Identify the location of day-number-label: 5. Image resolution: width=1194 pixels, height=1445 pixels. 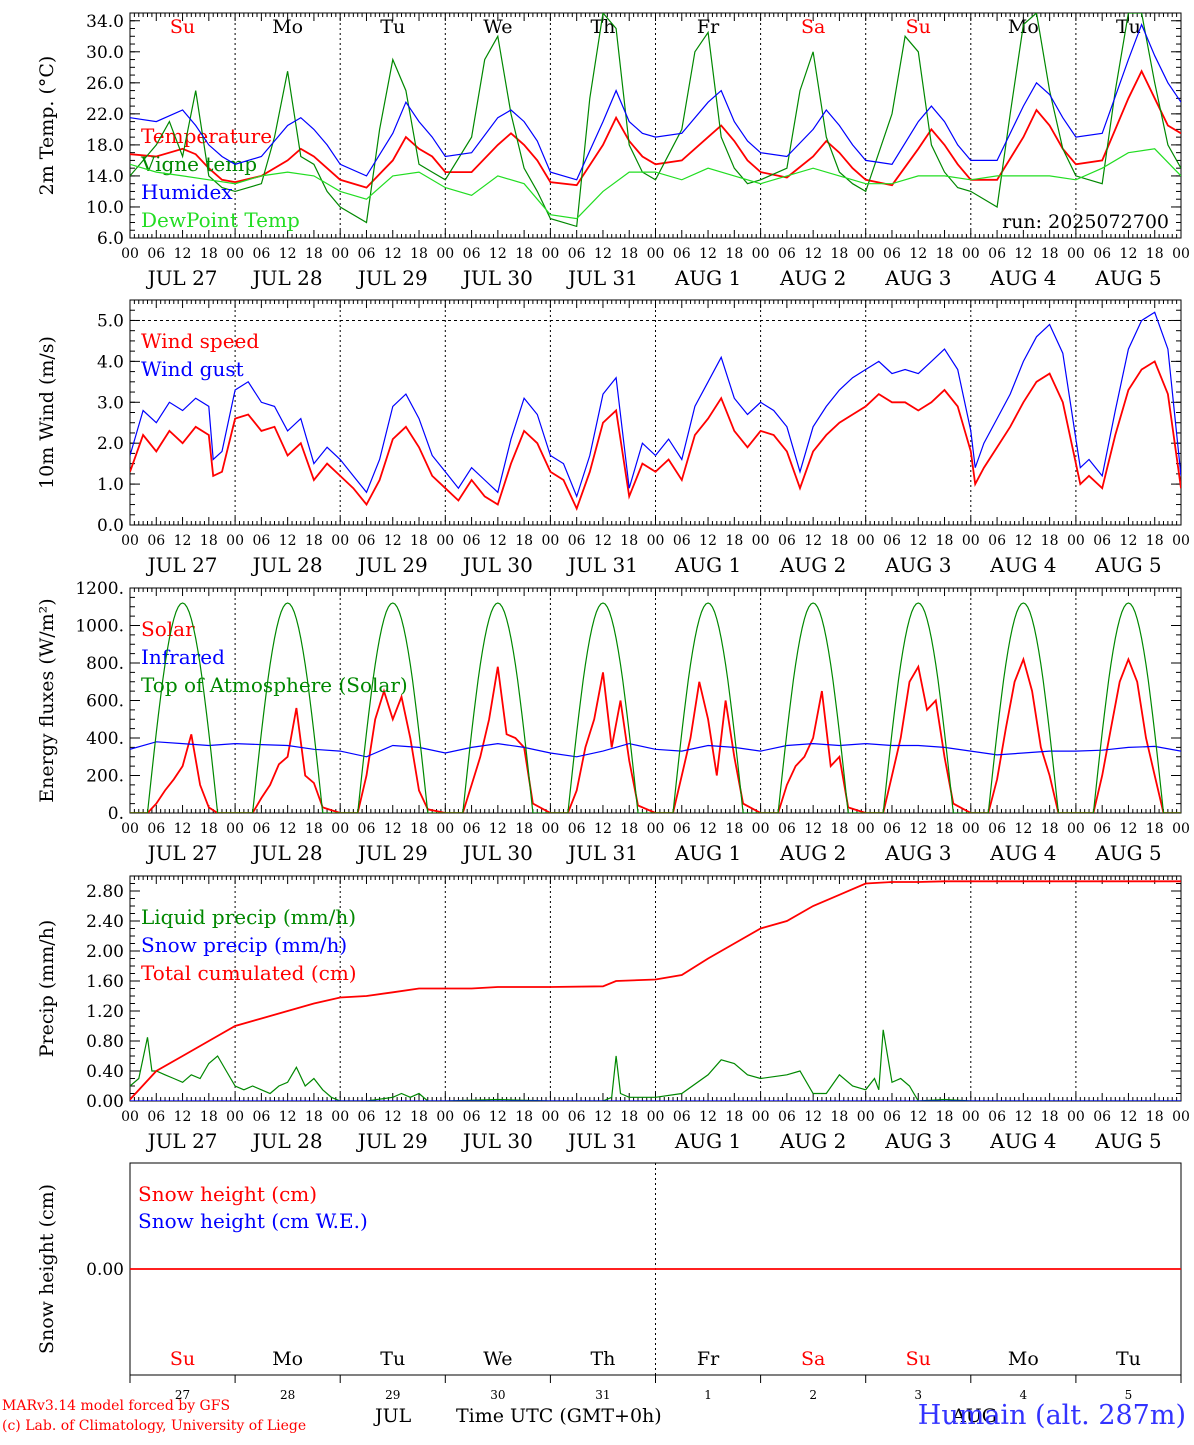
(1129, 1395).